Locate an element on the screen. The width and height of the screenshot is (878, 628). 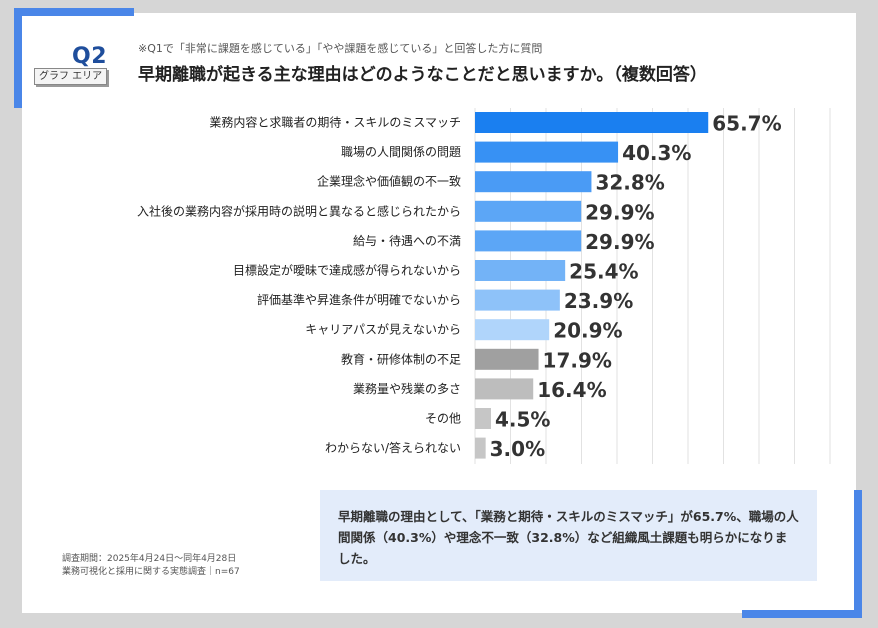
value-label-10: 4.5% is located at coordinates (522, 420).